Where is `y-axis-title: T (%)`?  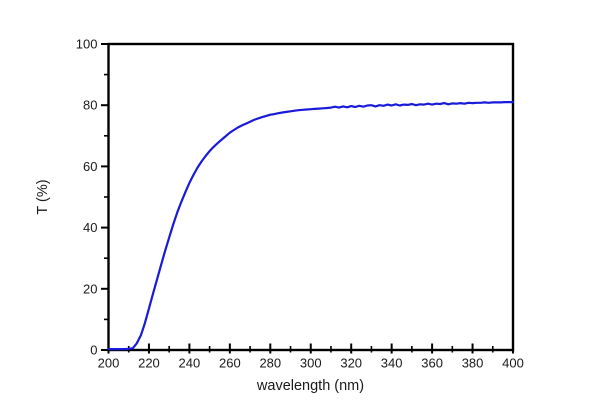
y-axis-title: T (%) is located at coordinates (43, 196).